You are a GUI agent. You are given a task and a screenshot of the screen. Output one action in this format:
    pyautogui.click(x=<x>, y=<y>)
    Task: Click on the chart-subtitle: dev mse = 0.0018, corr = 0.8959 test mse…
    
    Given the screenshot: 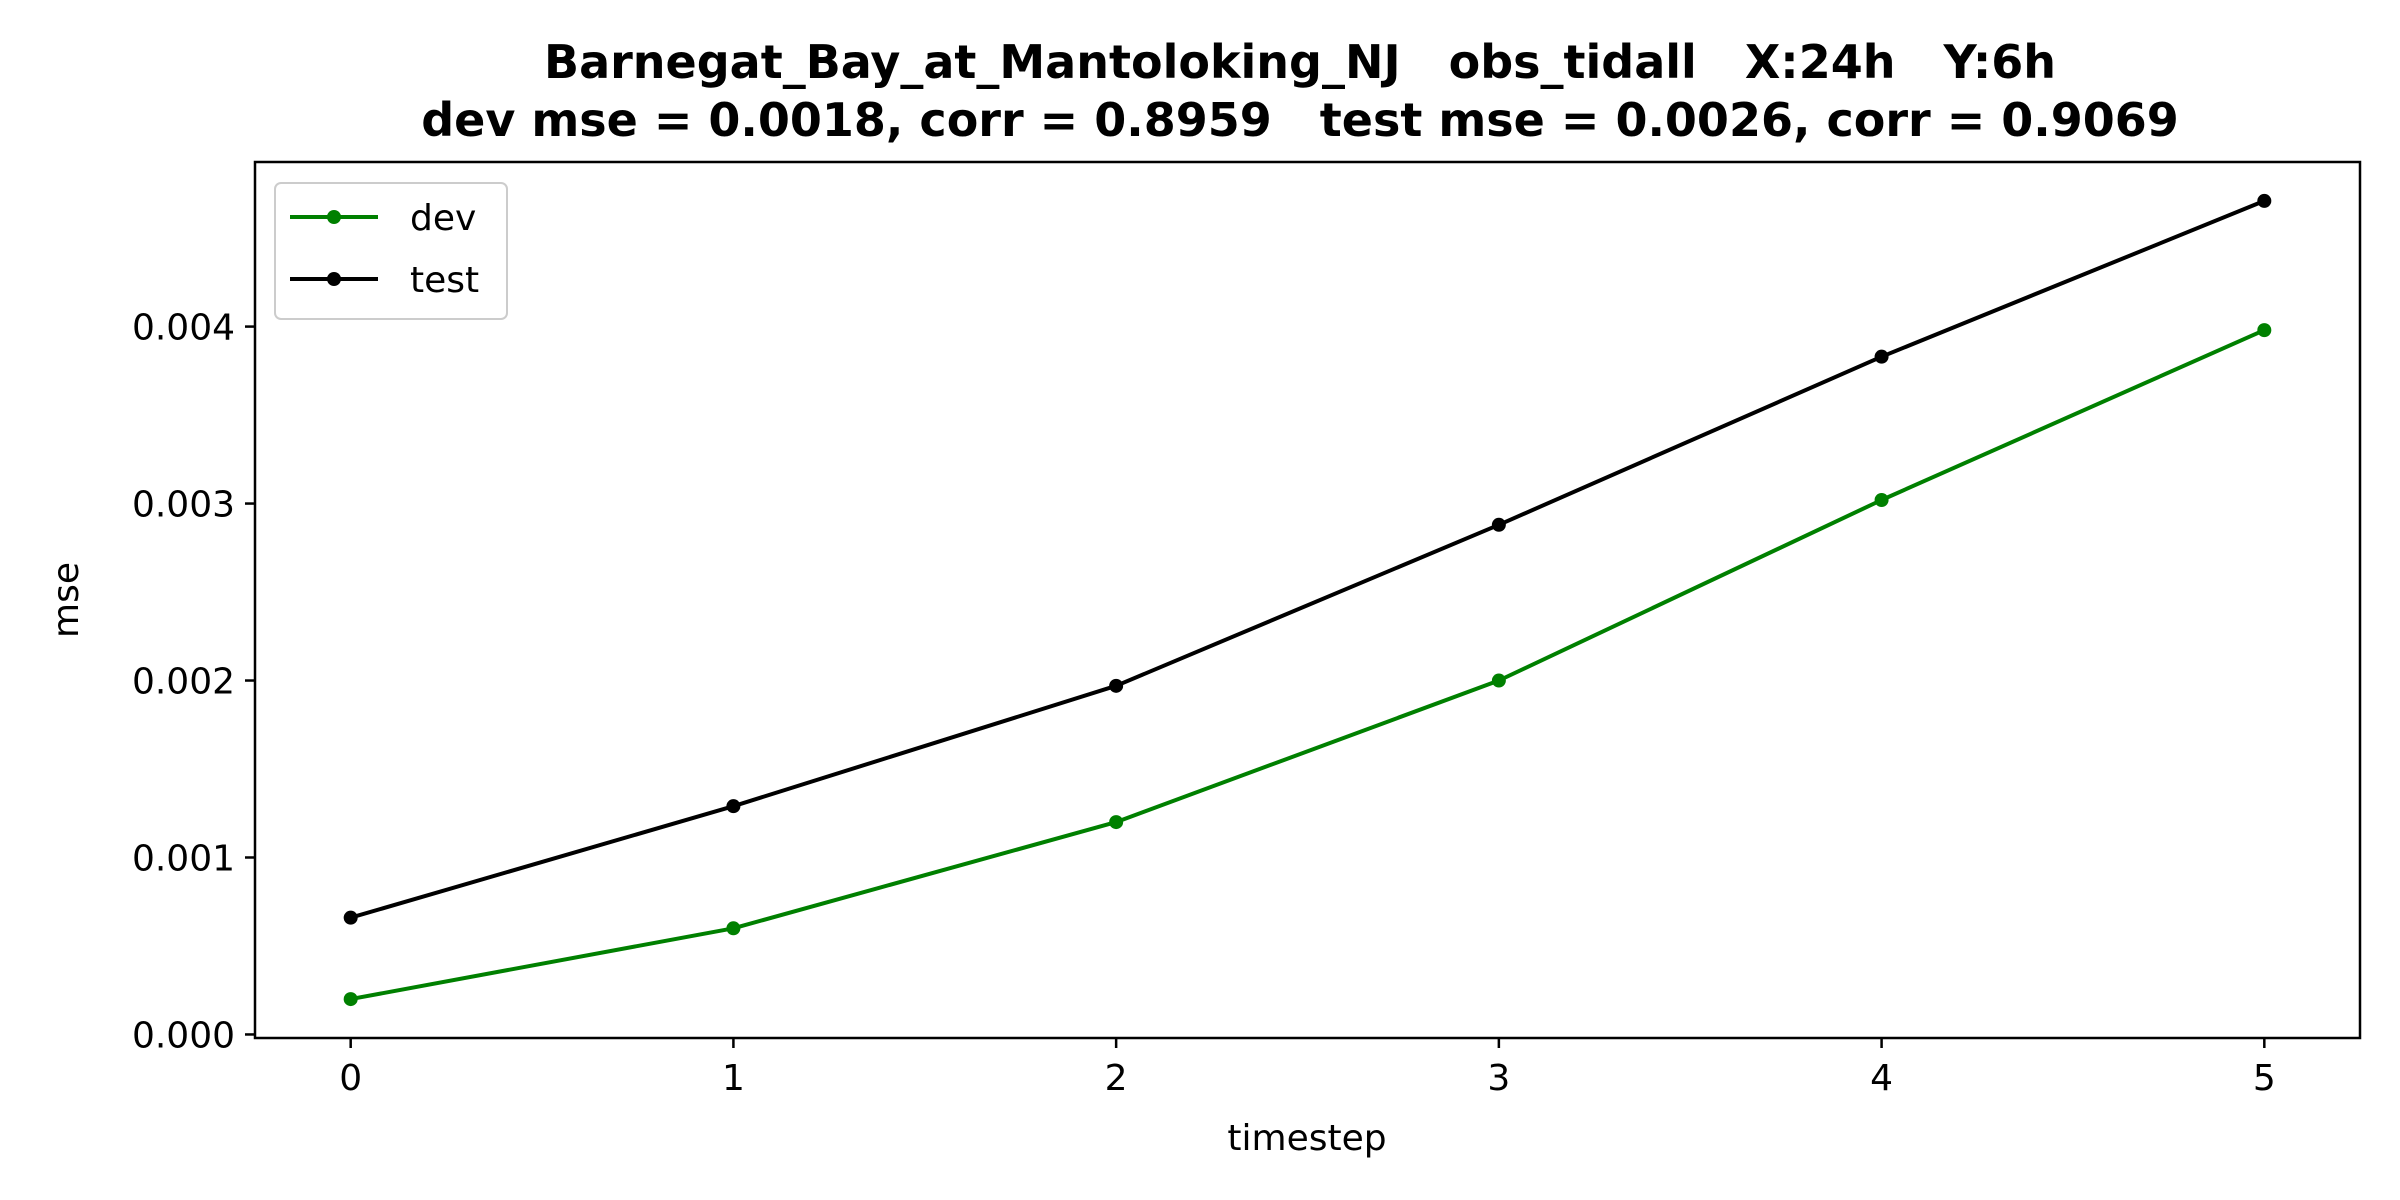 What is the action you would take?
    pyautogui.click(x=1300, y=120)
    